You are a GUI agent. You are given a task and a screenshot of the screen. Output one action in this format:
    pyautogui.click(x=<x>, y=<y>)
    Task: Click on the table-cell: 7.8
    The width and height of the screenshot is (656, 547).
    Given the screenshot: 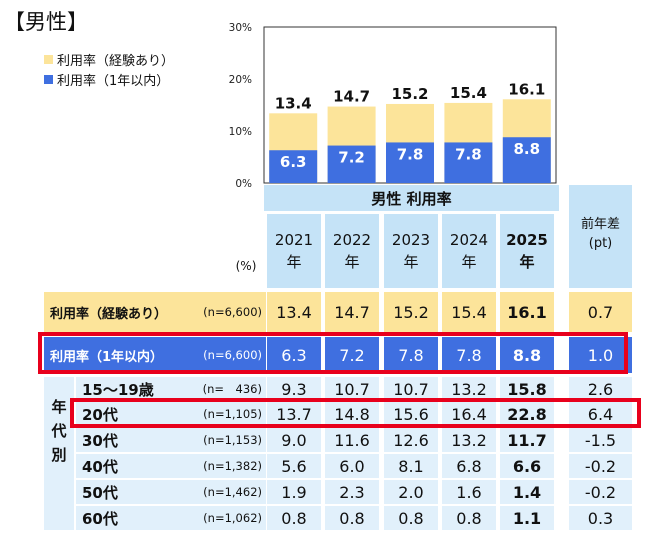 What is the action you would take?
    pyautogui.click(x=411, y=355)
    